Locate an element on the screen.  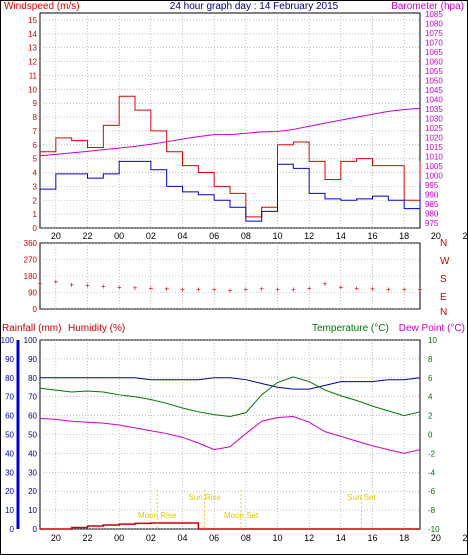
barometer-line is located at coordinates (230, 132).